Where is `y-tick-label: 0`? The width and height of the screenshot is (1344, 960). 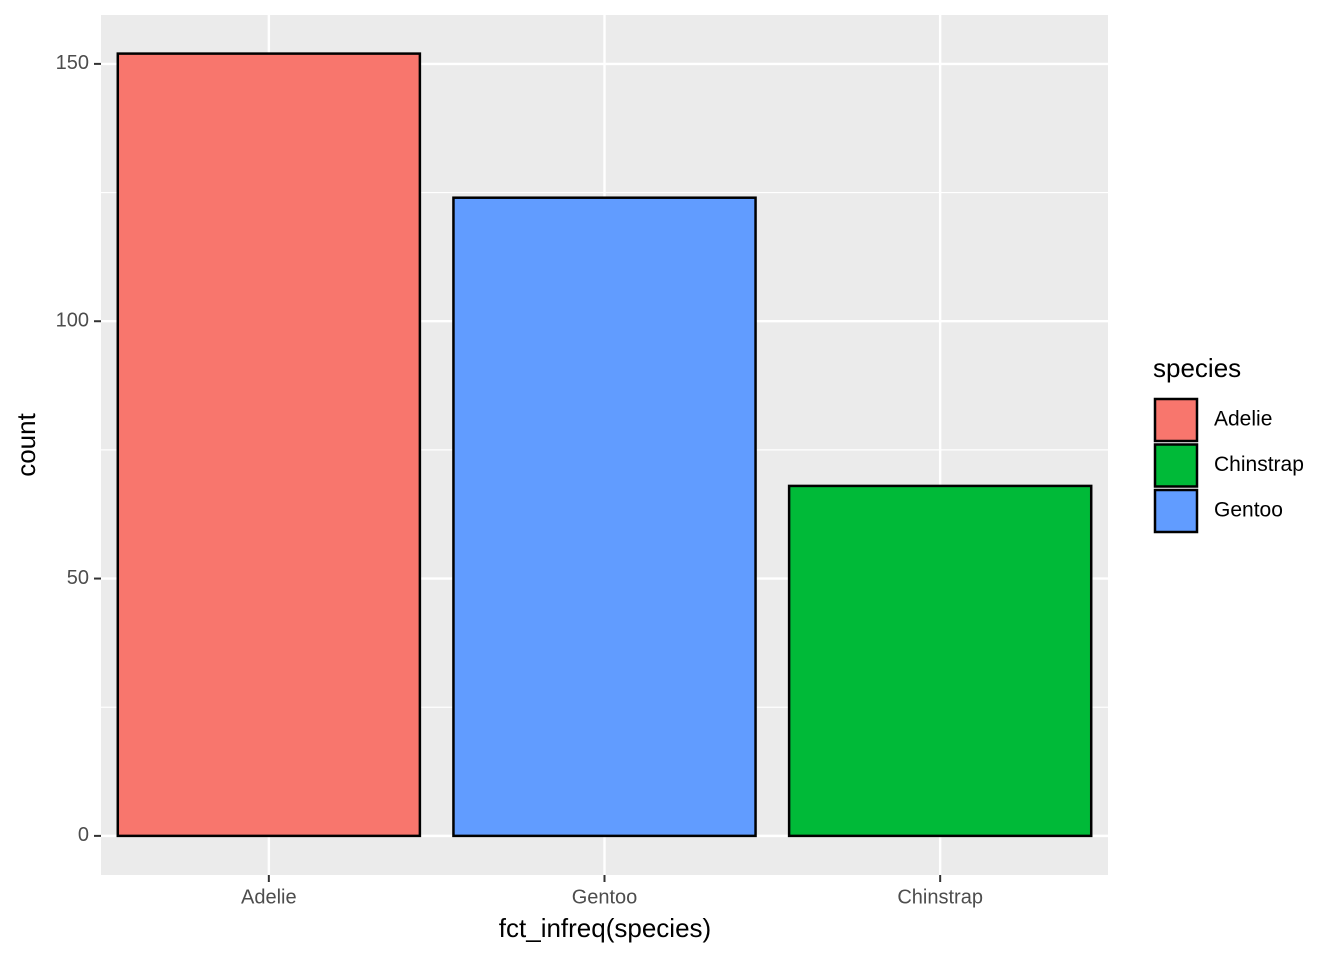
y-tick-label: 0 is located at coordinates (83, 835).